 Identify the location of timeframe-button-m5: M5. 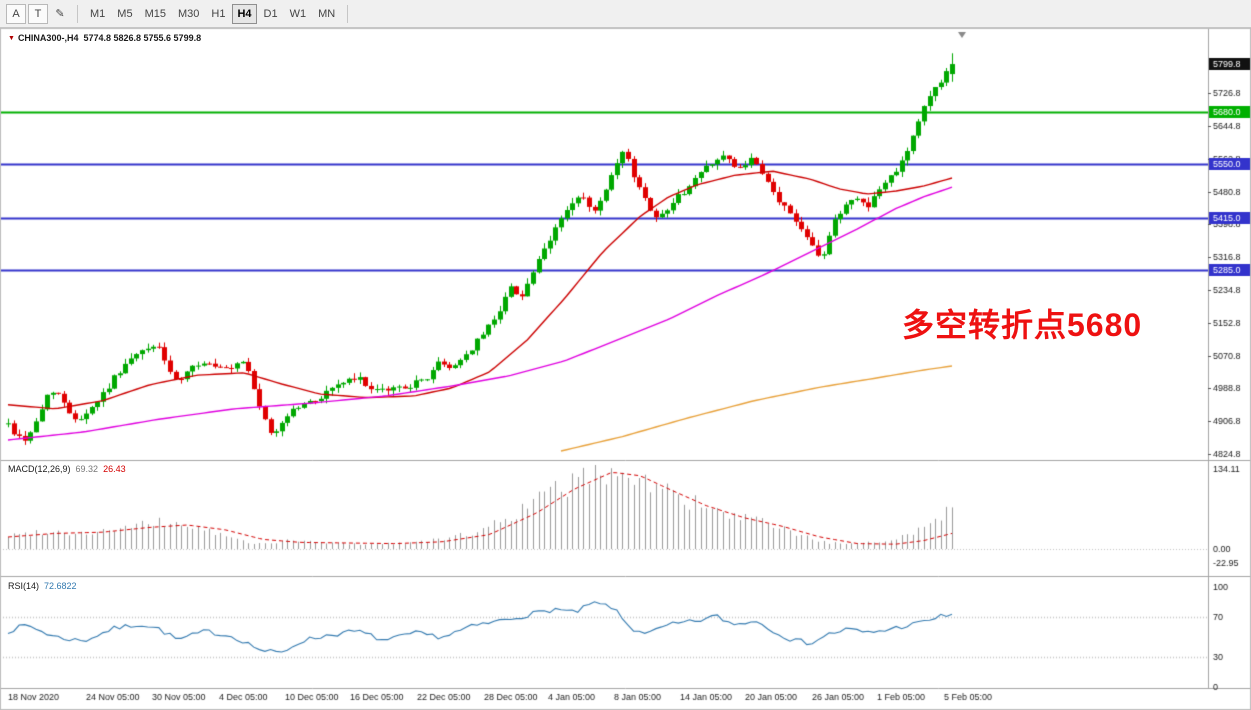
(124, 14).